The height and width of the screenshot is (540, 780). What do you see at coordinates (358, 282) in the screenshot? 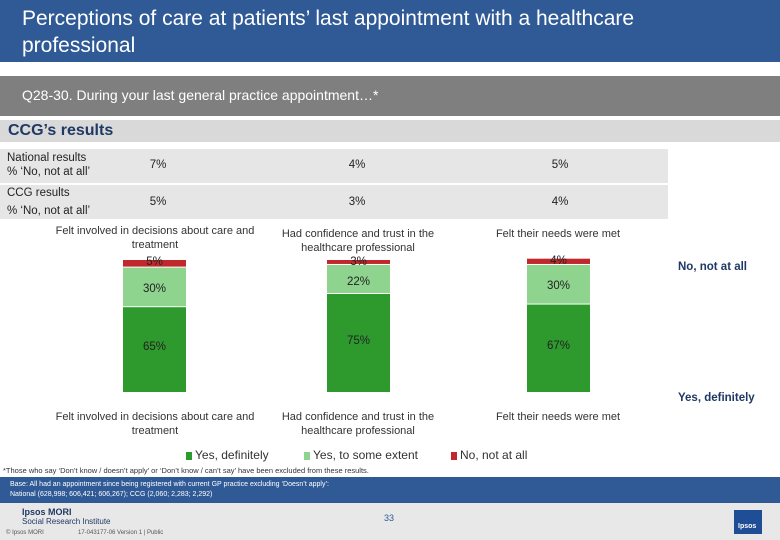
I see `bar-value-label: 22%` at bounding box center [358, 282].